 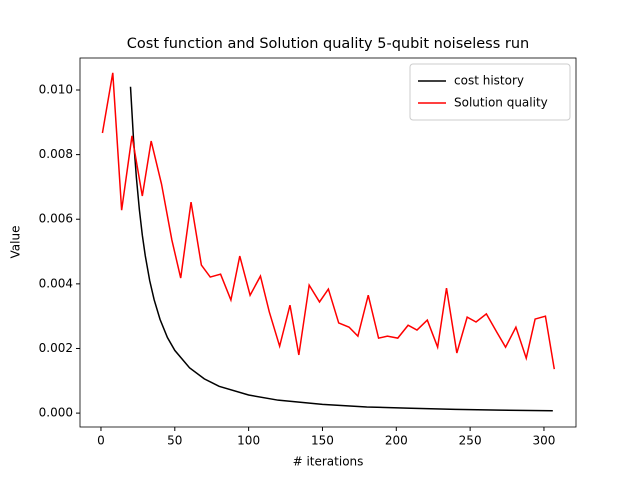 What do you see at coordinates (396, 441) in the screenshot?
I see `x-tick-label: 200` at bounding box center [396, 441].